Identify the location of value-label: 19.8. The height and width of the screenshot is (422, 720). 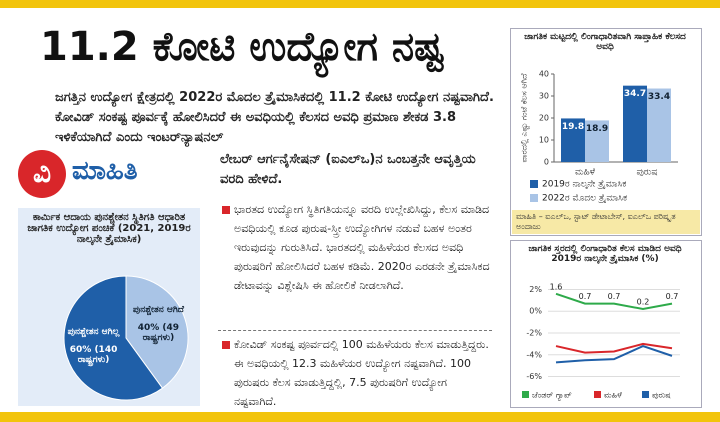
(573, 127).